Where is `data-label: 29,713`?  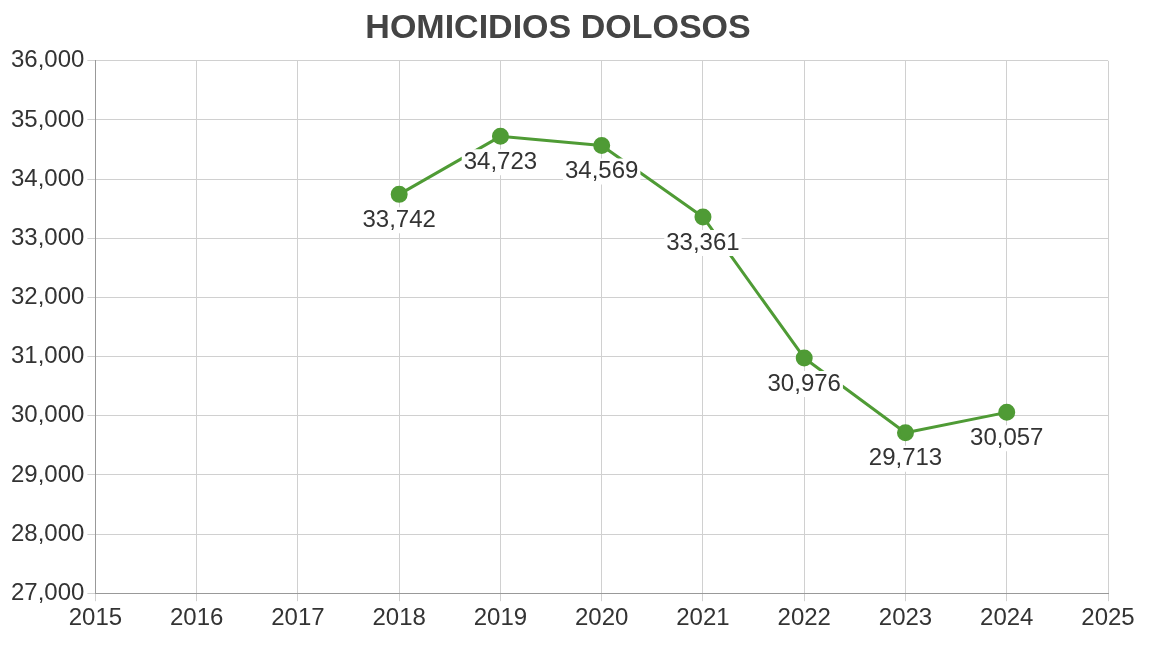
data-label: 29,713 is located at coordinates (905, 457).